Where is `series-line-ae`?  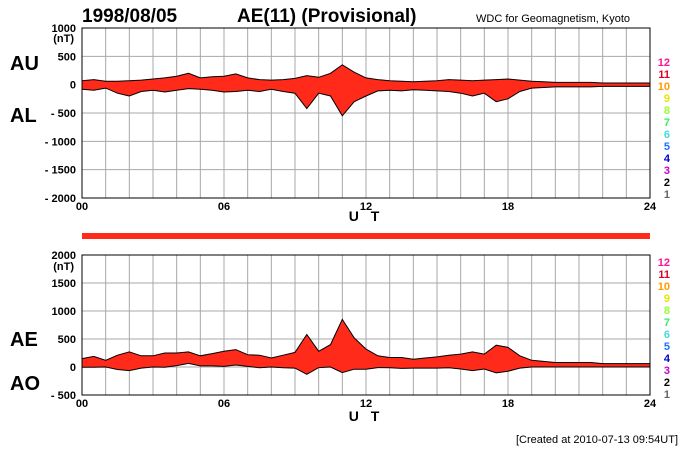 series-line-ae is located at coordinates (365, 341).